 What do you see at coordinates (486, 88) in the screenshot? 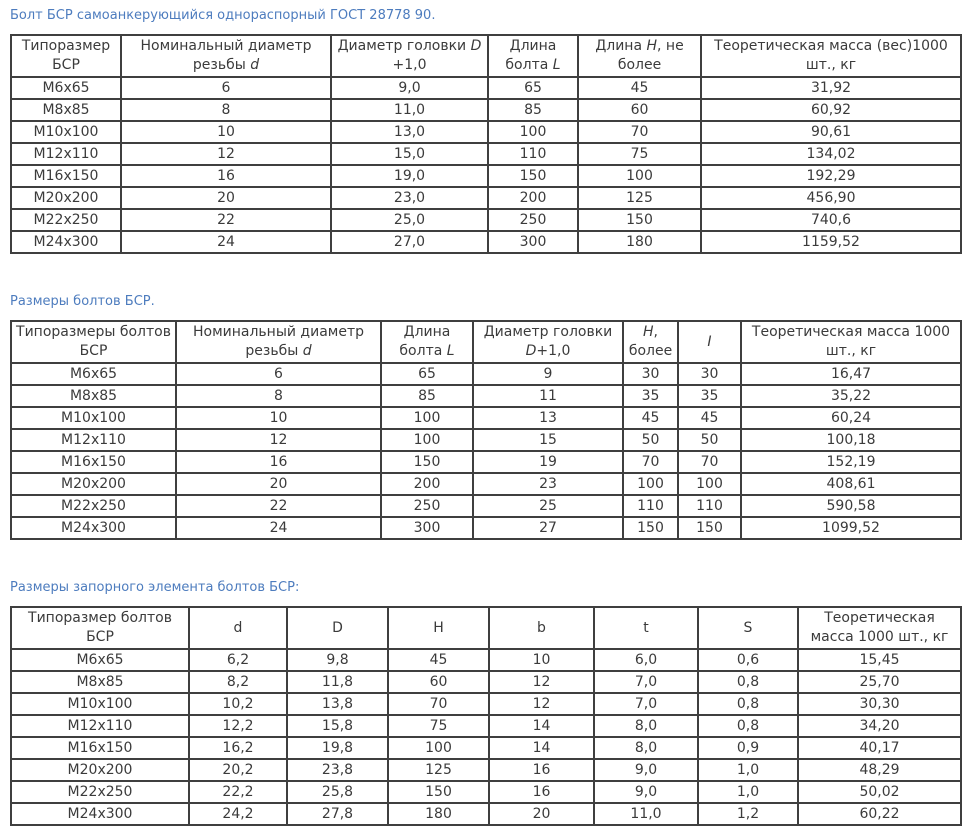
I see `table-row: М6х65 6 9,0 65 45 31,92` at bounding box center [486, 88].